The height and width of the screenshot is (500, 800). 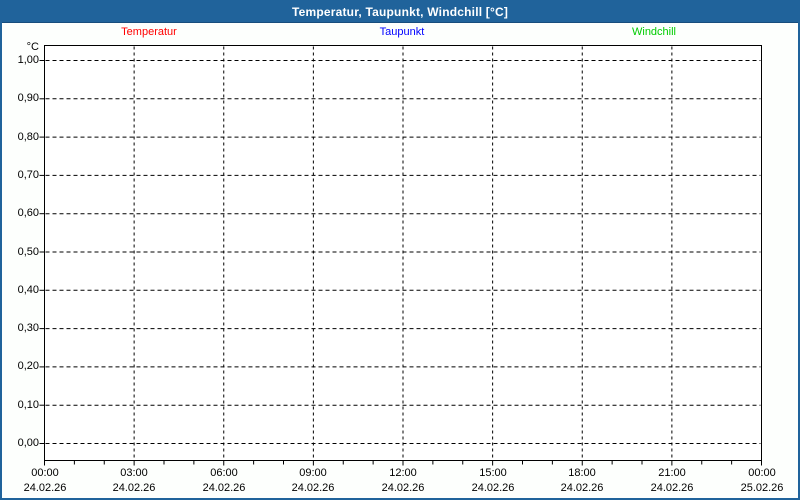 I want to click on y-tick-label: 0,30, so click(x=28, y=328).